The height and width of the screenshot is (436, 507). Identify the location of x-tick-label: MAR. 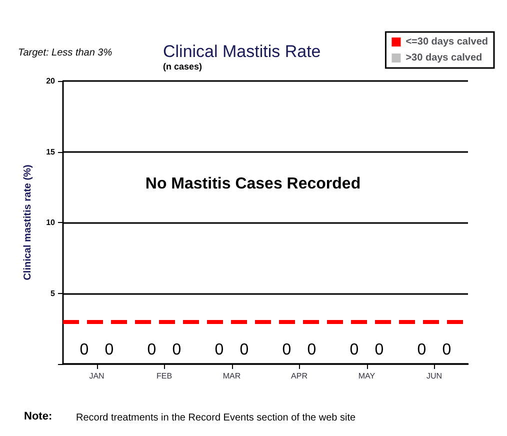
(231, 376).